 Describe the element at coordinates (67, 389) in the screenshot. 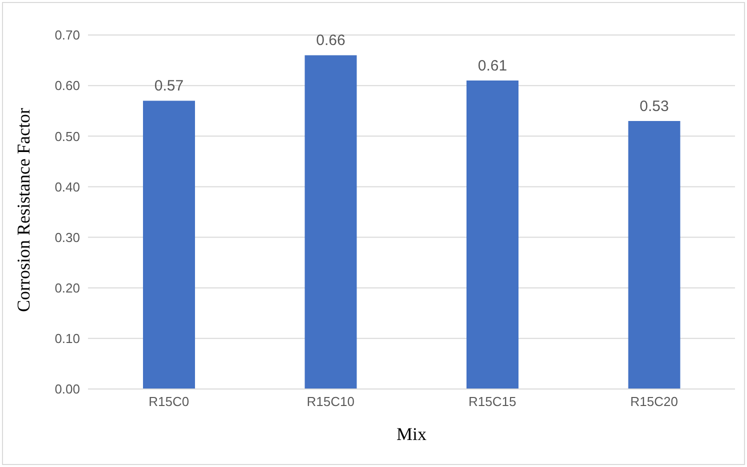

I see `y-tick-label: 0.00` at that location.